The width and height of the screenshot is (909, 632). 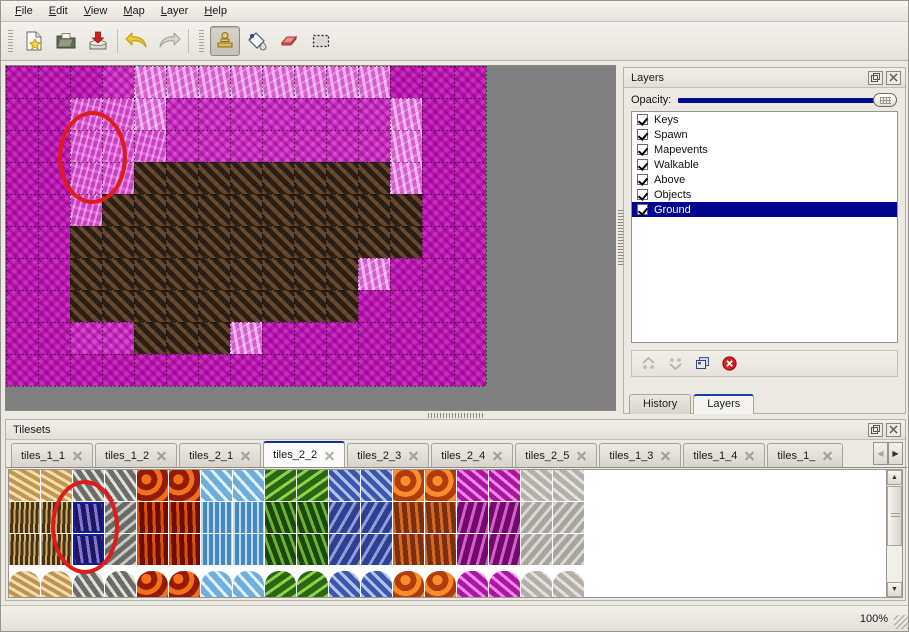 What do you see at coordinates (220, 455) in the screenshot?
I see `tileset-tab-tiles_2_1: tiles_2_1` at bounding box center [220, 455].